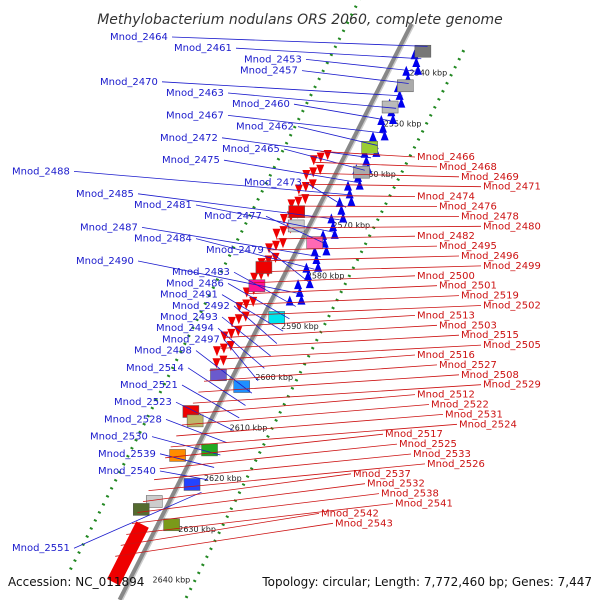 This screenshot has width=600, height=600. What do you see at coordinates (249, 428) in the screenshot?
I see `kbp-tick-label: 2610 kbp` at bounding box center [249, 428].